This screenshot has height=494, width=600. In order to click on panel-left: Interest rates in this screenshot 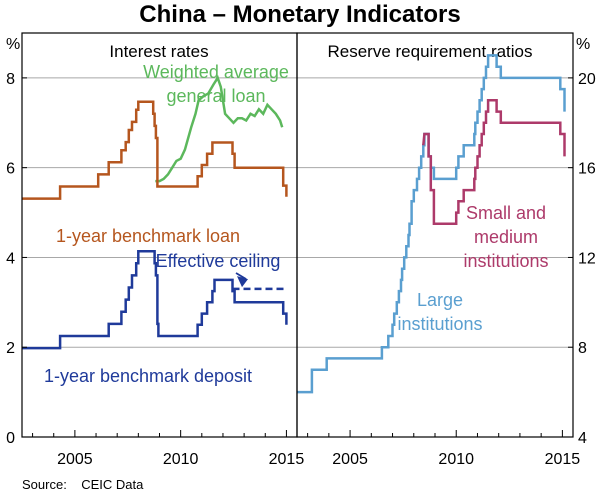, I will do `click(158, 51)`.